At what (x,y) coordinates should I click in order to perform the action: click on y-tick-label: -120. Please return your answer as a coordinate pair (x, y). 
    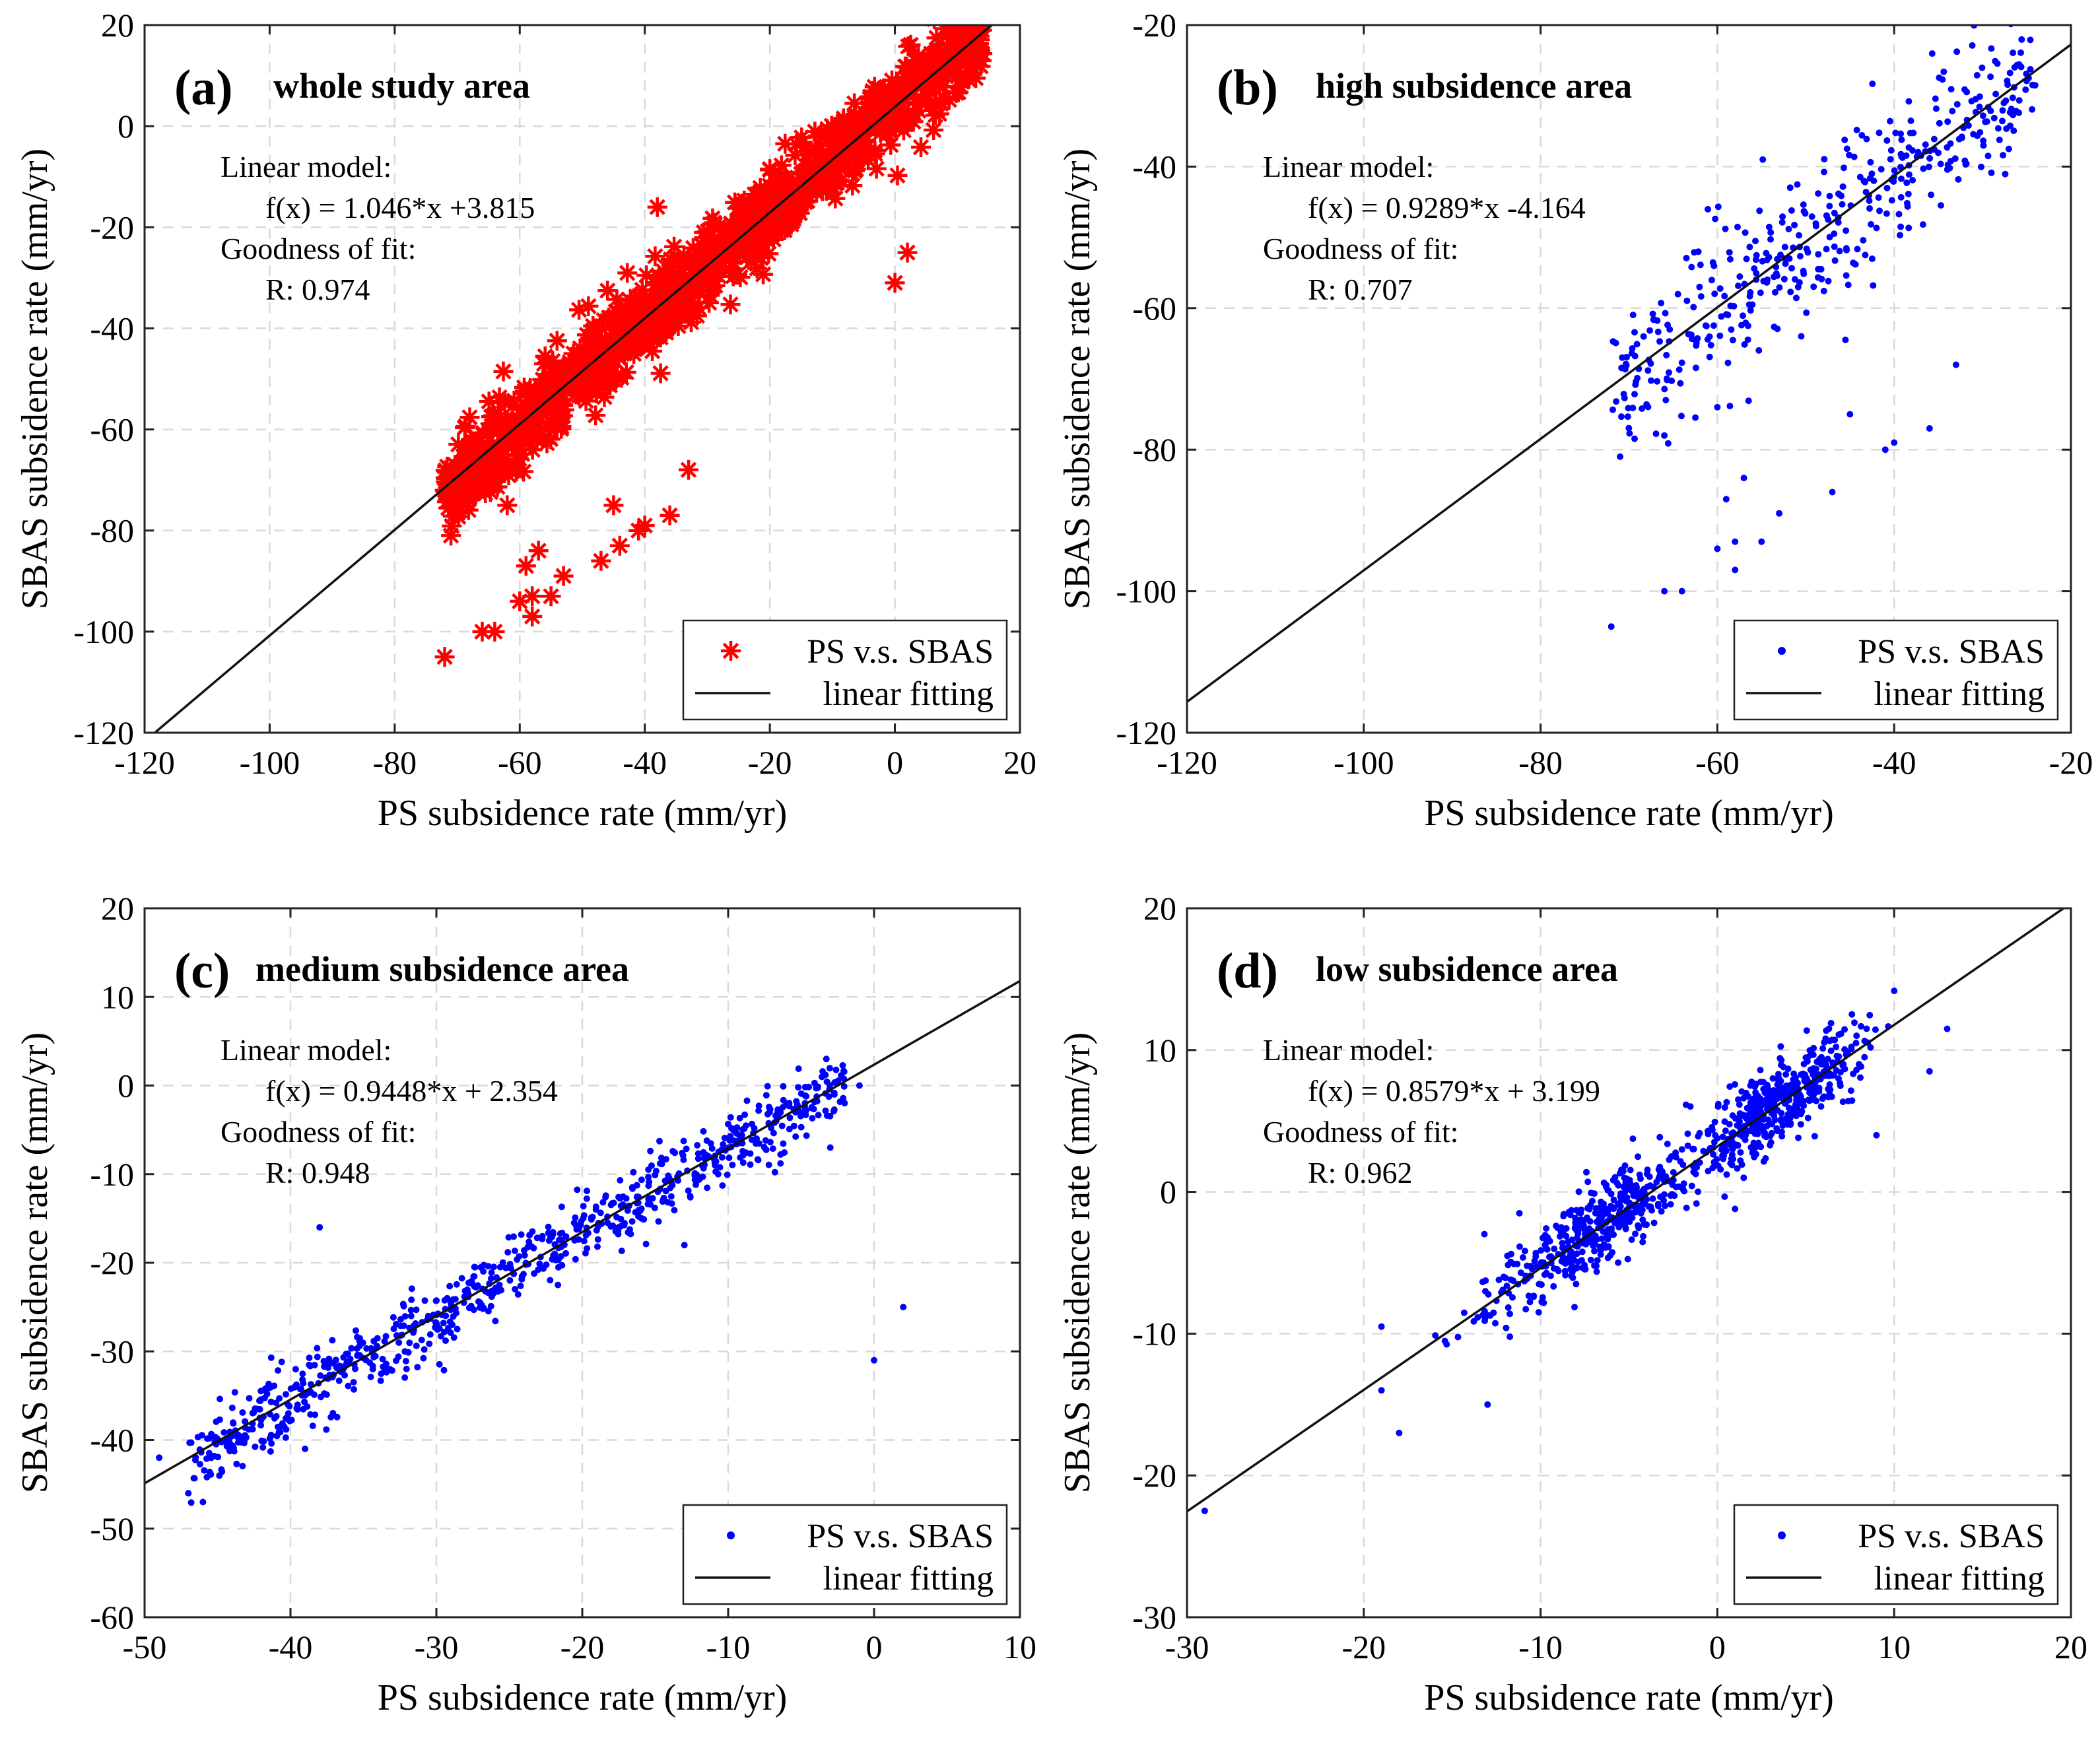
    Looking at the image, I should click on (103, 733).